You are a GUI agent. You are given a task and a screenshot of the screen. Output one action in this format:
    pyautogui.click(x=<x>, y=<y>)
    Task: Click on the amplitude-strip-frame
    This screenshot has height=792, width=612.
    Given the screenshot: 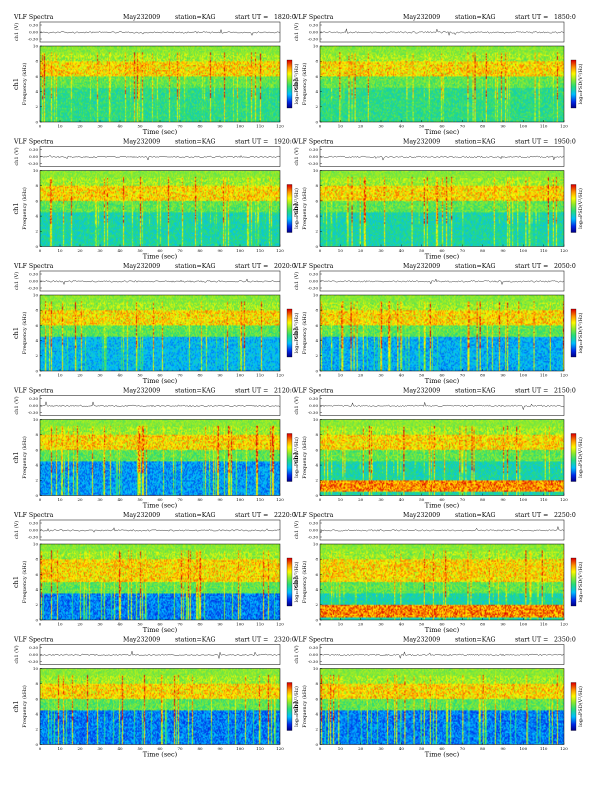 What is the action you would take?
    pyautogui.click(x=442, y=281)
    